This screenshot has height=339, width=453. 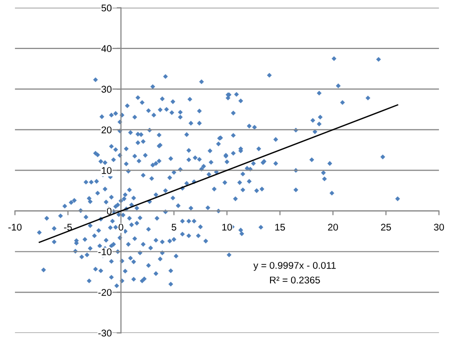 I want to click on y-tick-label: -20, so click(x=105, y=292).